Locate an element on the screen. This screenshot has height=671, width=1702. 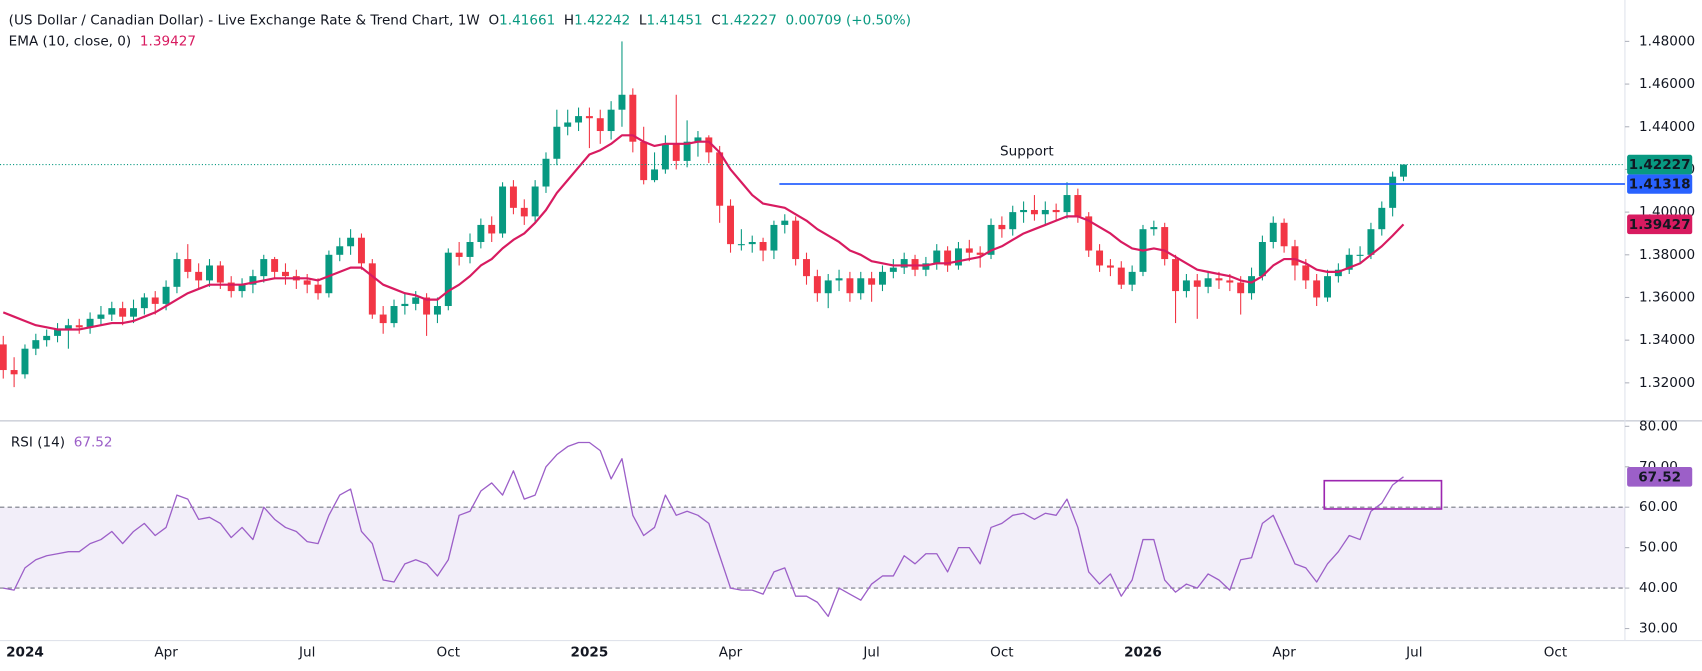
y-tick-label: 1.46000 is located at coordinates (1667, 84).